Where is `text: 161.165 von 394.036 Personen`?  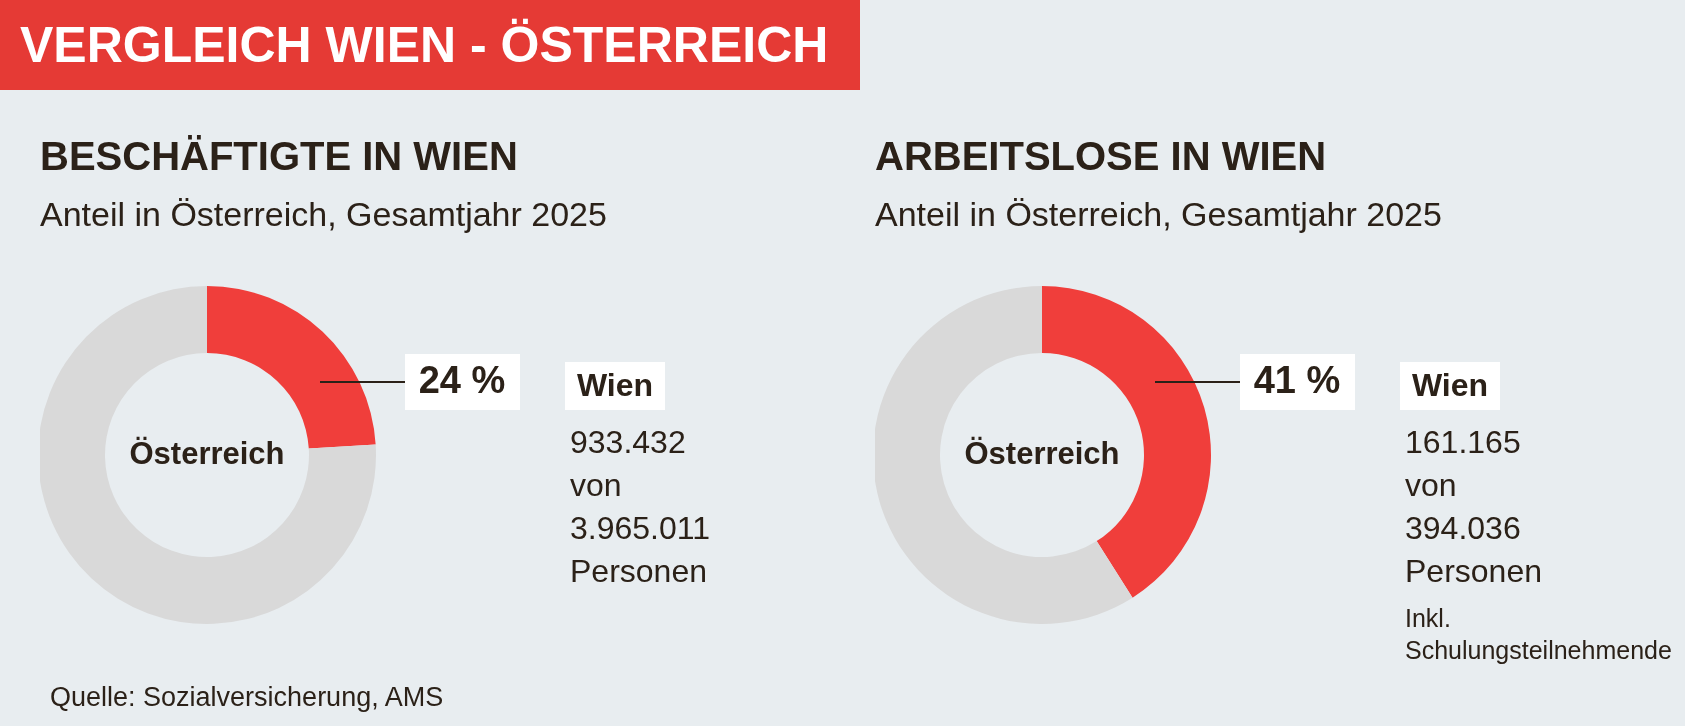 text: 161.165 von 394.036 Personen is located at coordinates (1473, 506).